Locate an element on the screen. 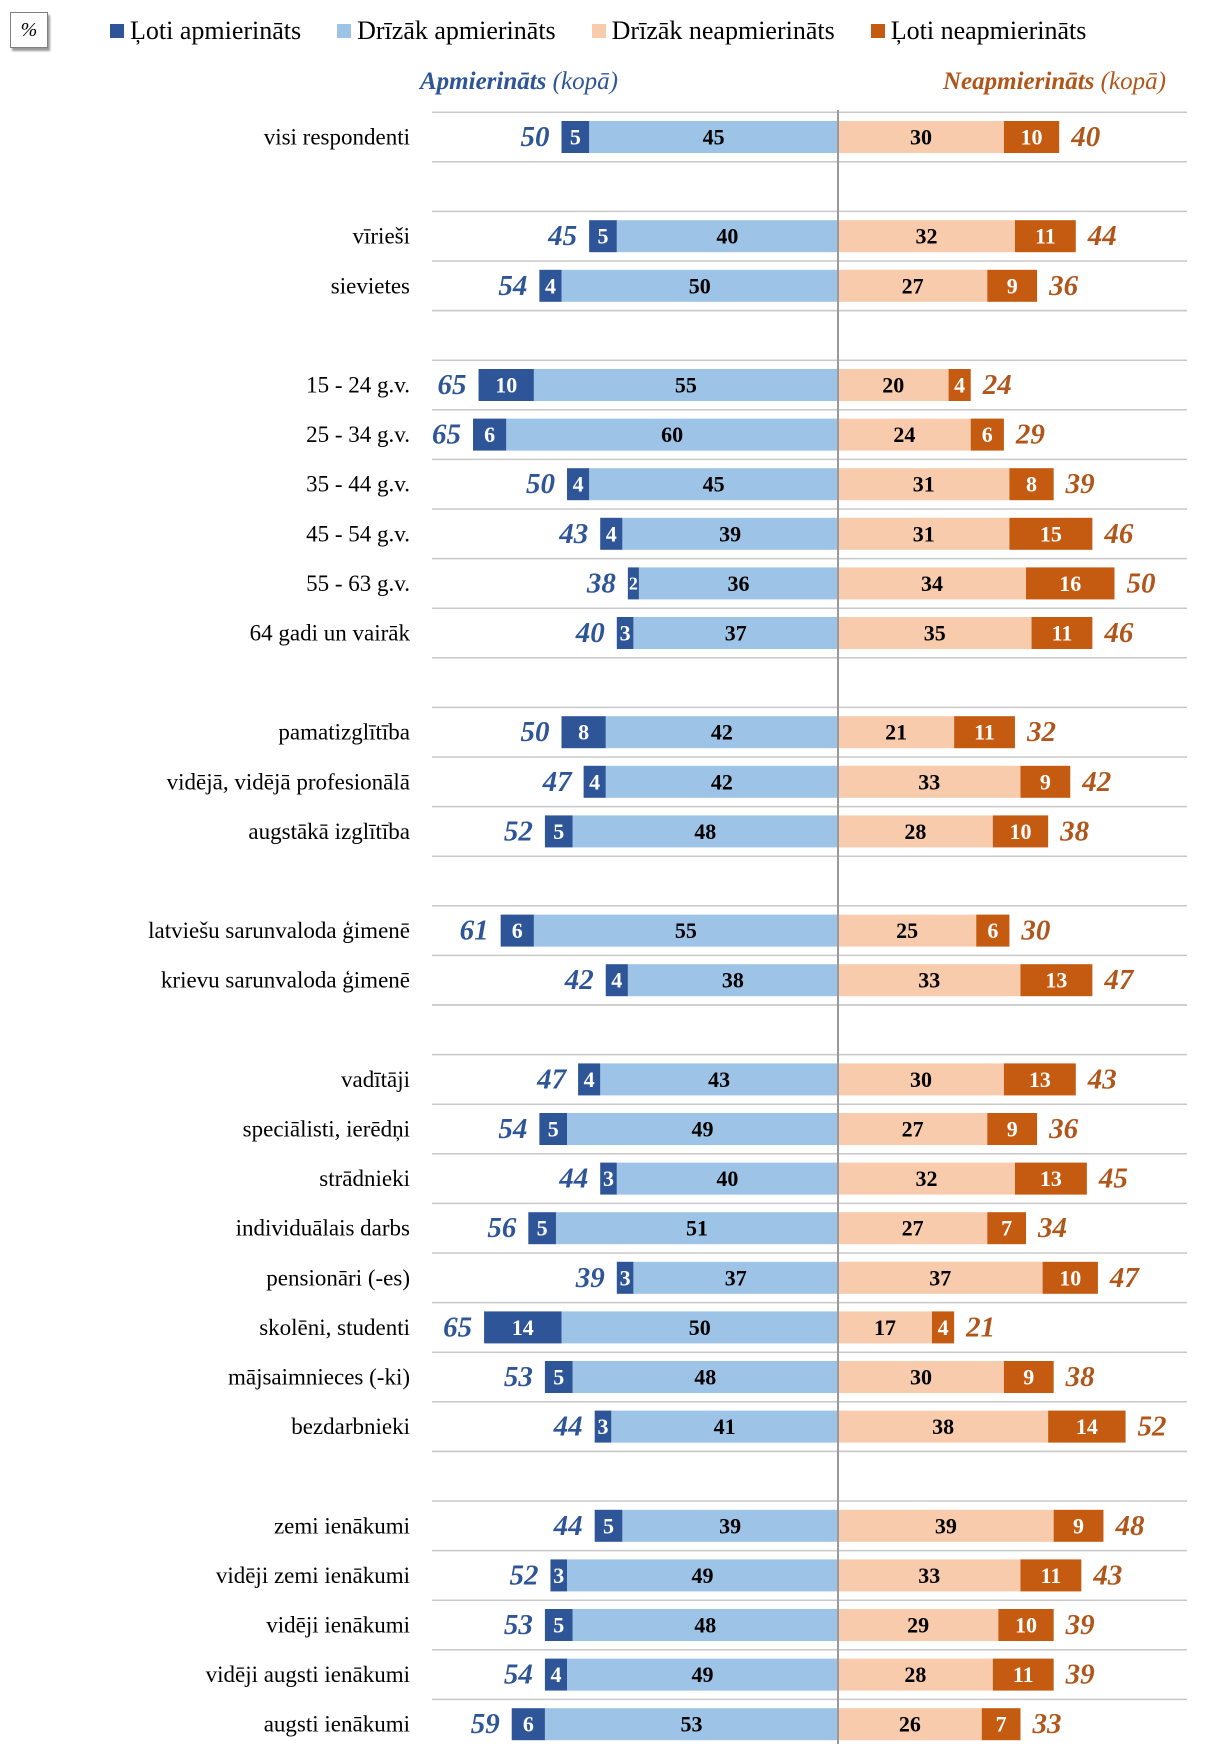 The height and width of the screenshot is (1744, 1218). total-satisfied: 53 is located at coordinates (518, 1377).